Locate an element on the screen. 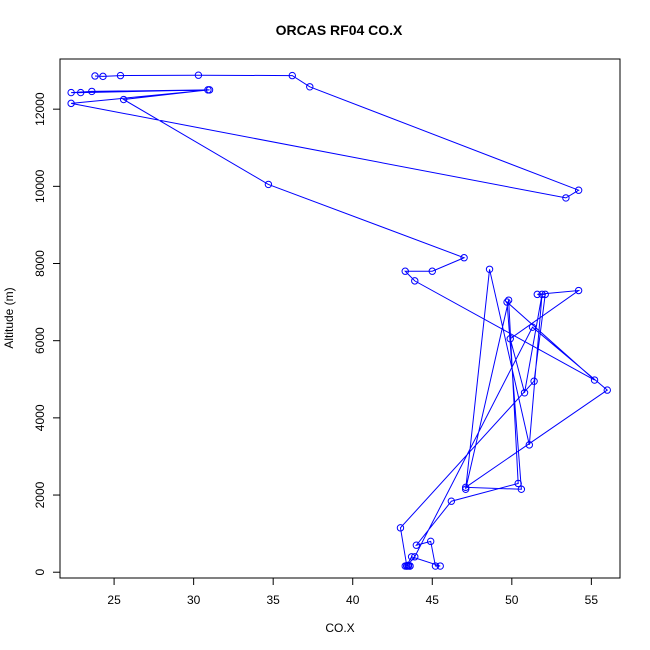 The width and height of the screenshot is (650, 650). x-tick-label: 25 is located at coordinates (114, 600).